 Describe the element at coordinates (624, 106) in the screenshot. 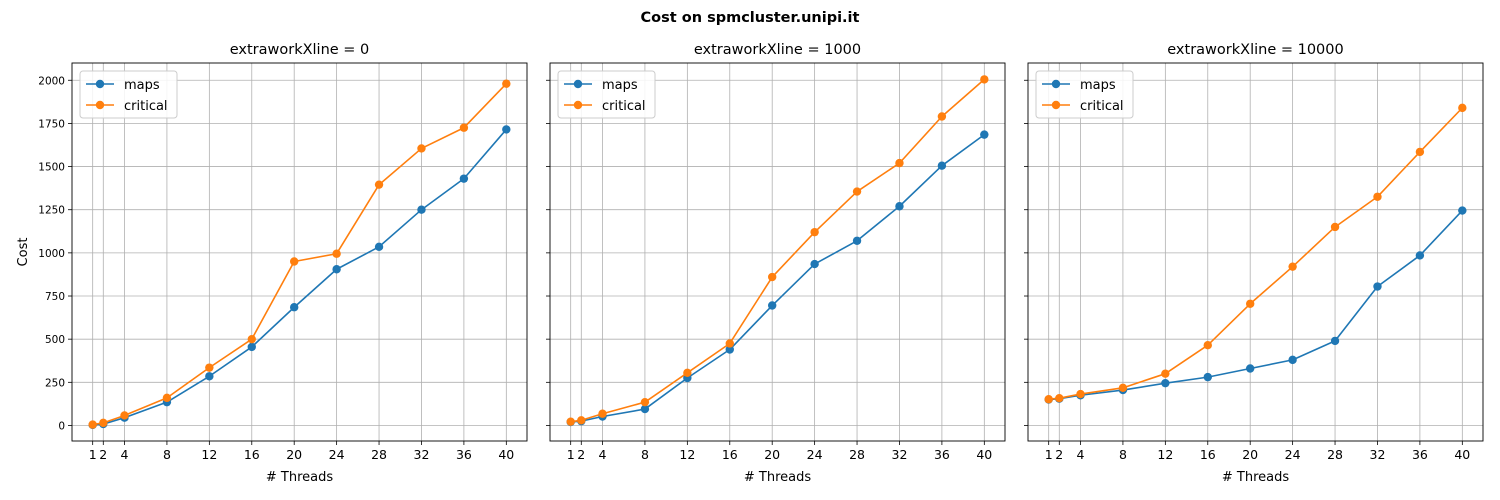

I see `legend-label-critical: critical` at that location.